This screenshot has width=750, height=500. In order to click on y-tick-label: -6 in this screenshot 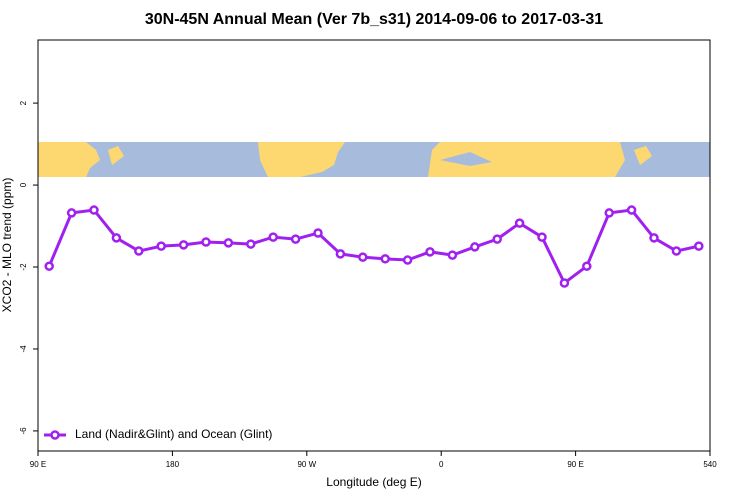, I will do `click(23, 431)`.